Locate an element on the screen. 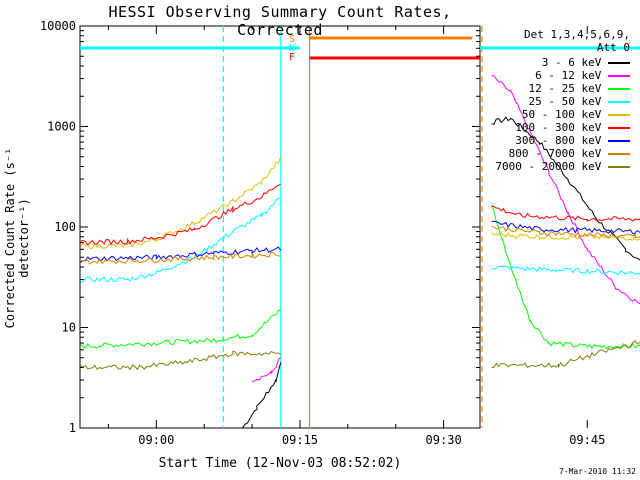 Image resolution: width=640 pixels, height=480 pixels. legend-item: 7000 - 20000 keV is located at coordinates (562, 166).